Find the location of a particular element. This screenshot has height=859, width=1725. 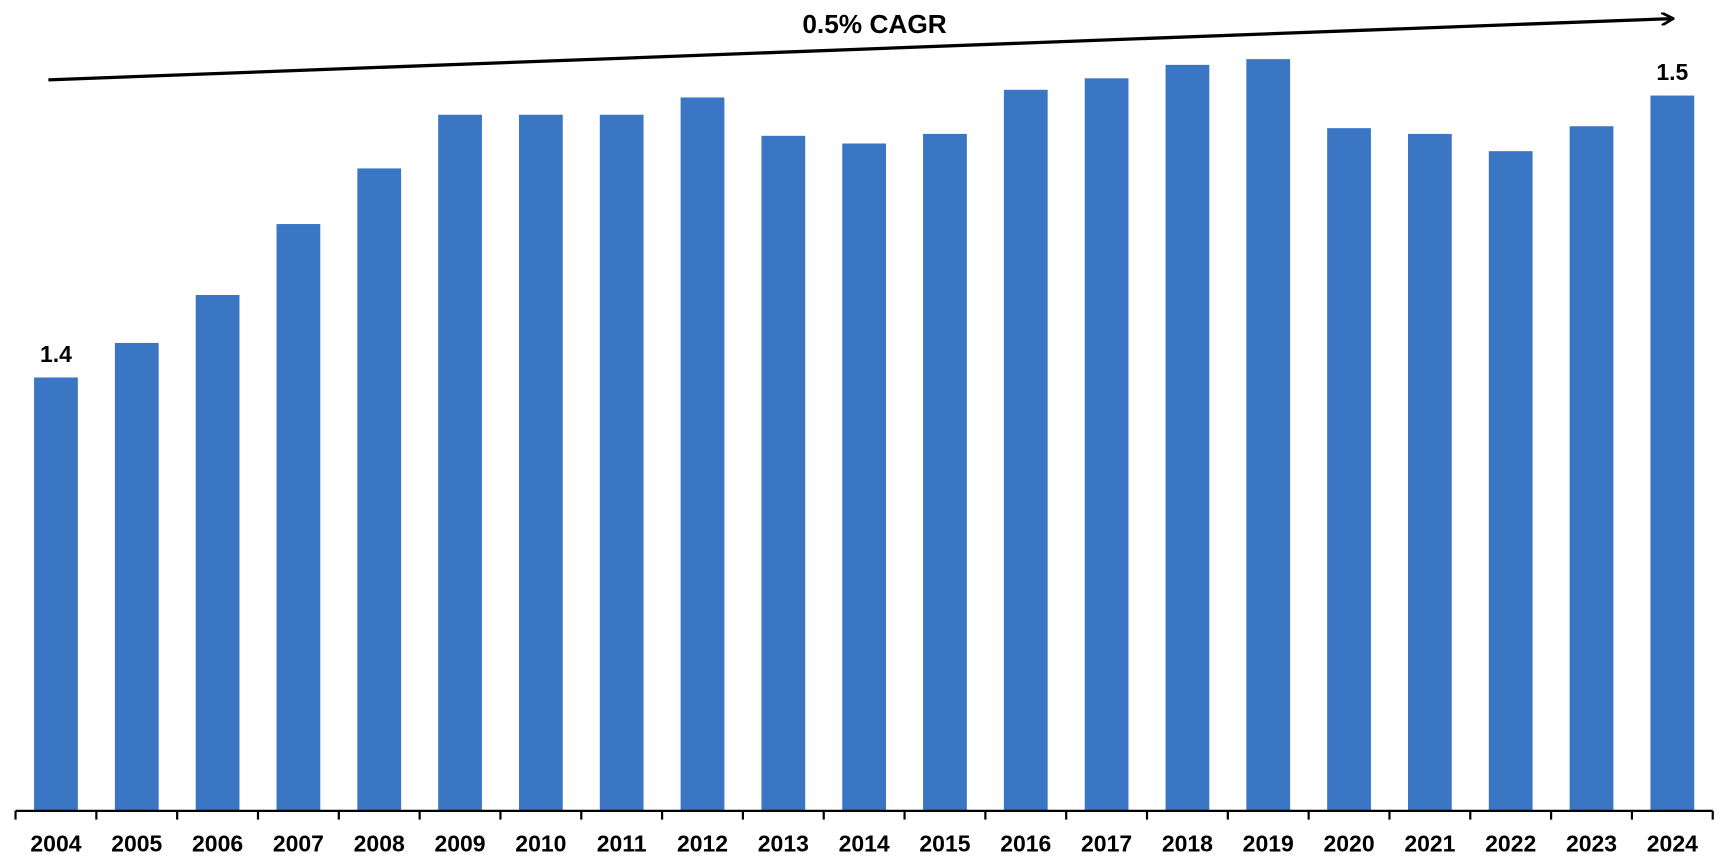

x-tick-label: 2022 is located at coordinates (1510, 843).